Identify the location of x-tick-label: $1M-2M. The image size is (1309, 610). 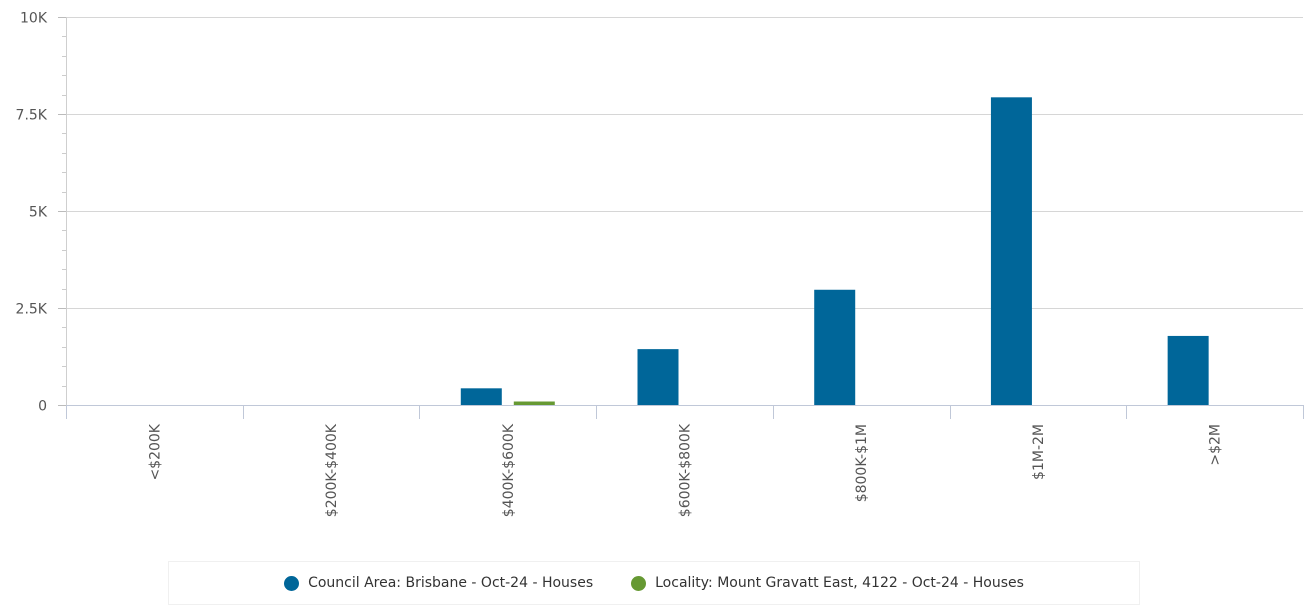
(1039, 452).